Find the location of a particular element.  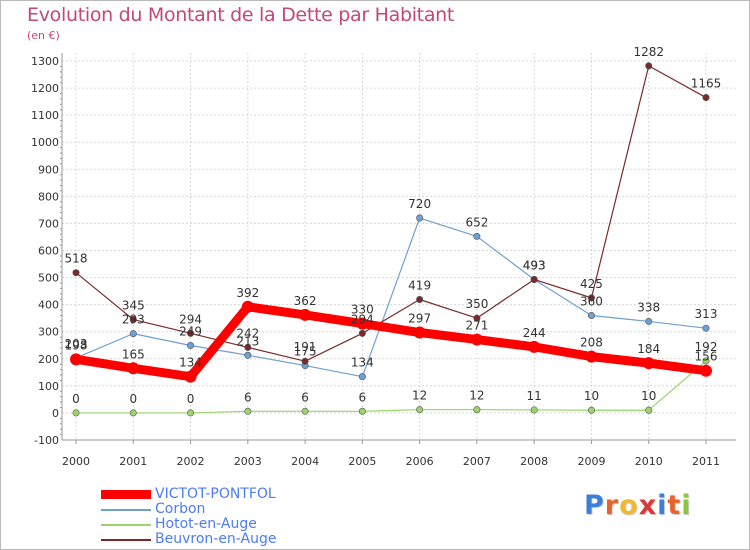

y-tick-label: 200 is located at coordinates (48, 359).